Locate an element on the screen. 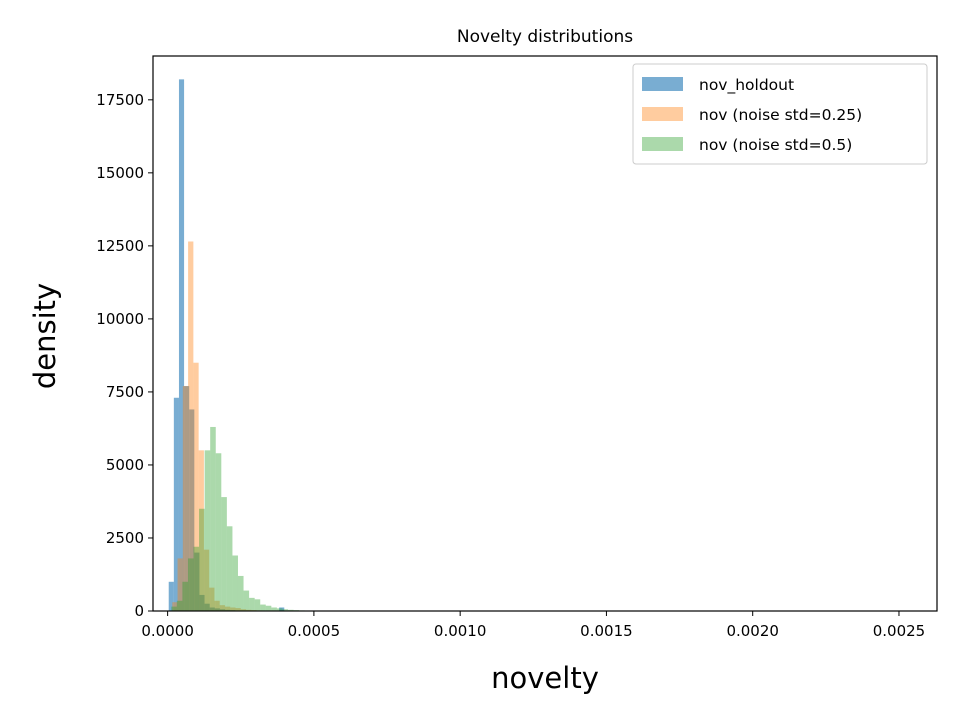  series-2-bars is located at coordinates (258, 518).